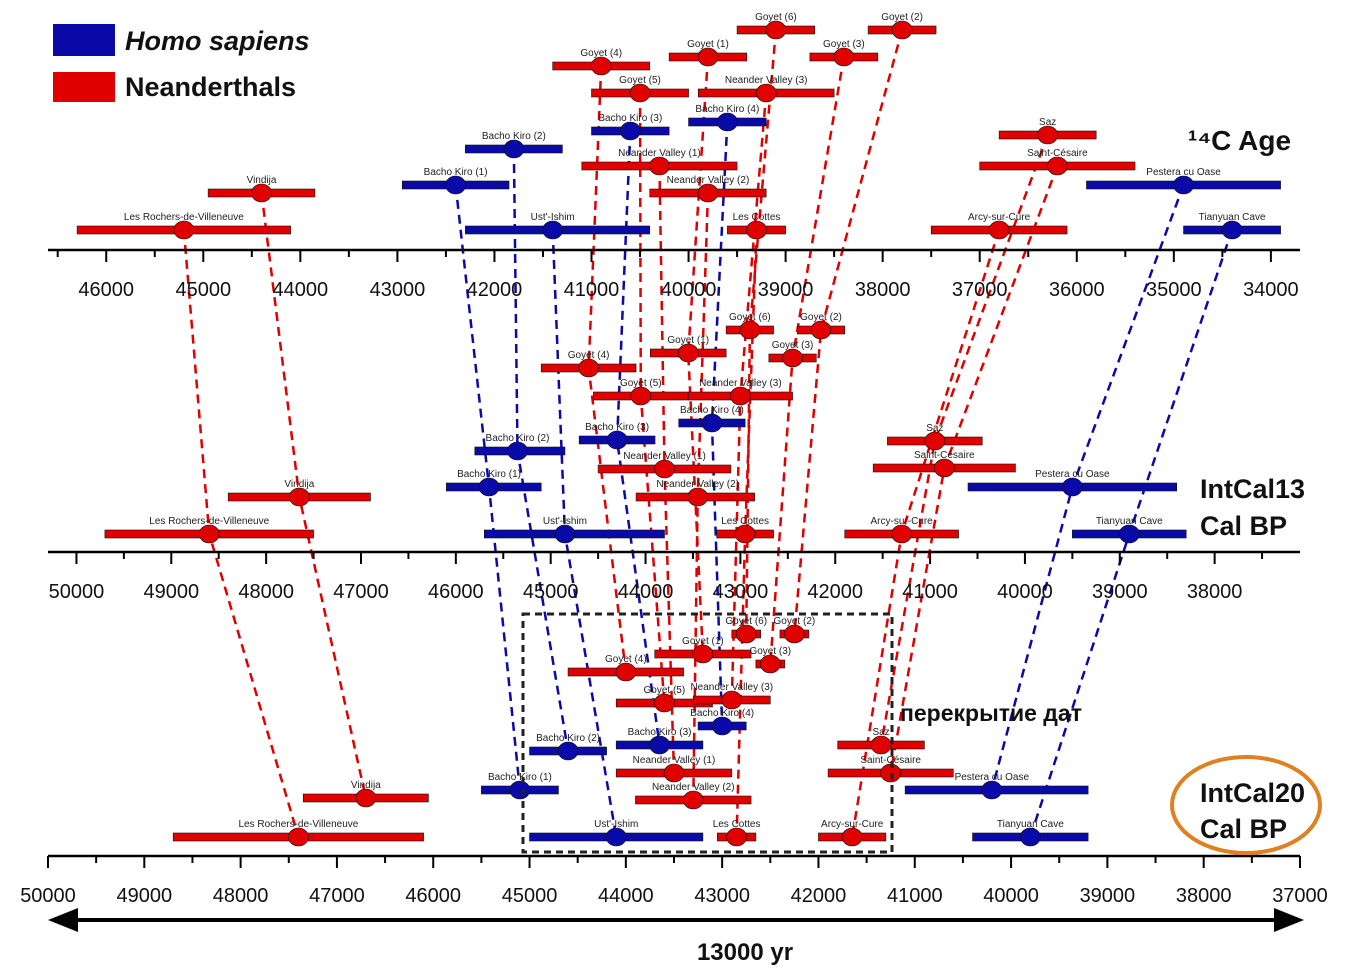 This screenshot has height=969, width=1346. I want to click on c14-label-goyet-2-: Goyet (2), so click(902, 17).